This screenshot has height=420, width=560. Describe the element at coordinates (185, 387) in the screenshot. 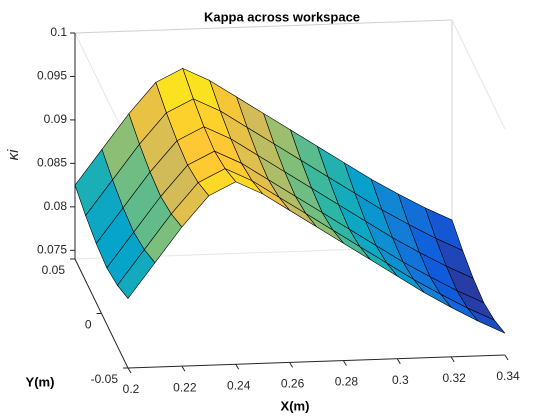

I see `x-tick-label: 0.22` at that location.